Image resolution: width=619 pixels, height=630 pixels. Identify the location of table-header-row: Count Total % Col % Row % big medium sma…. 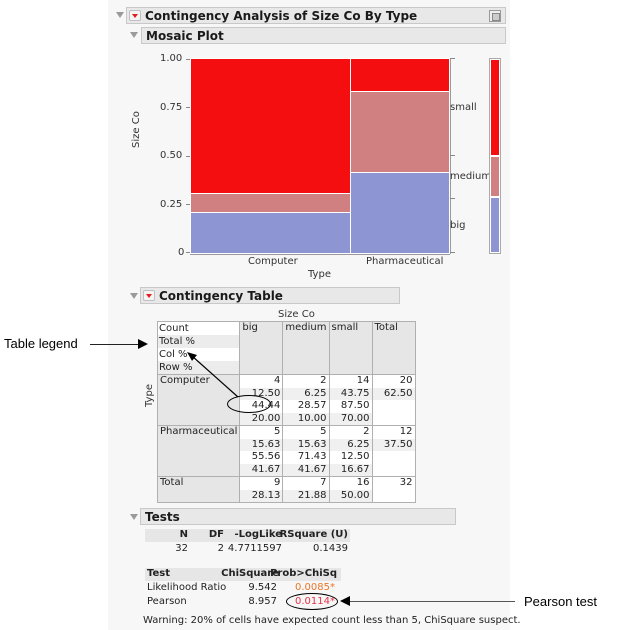
(286, 348).